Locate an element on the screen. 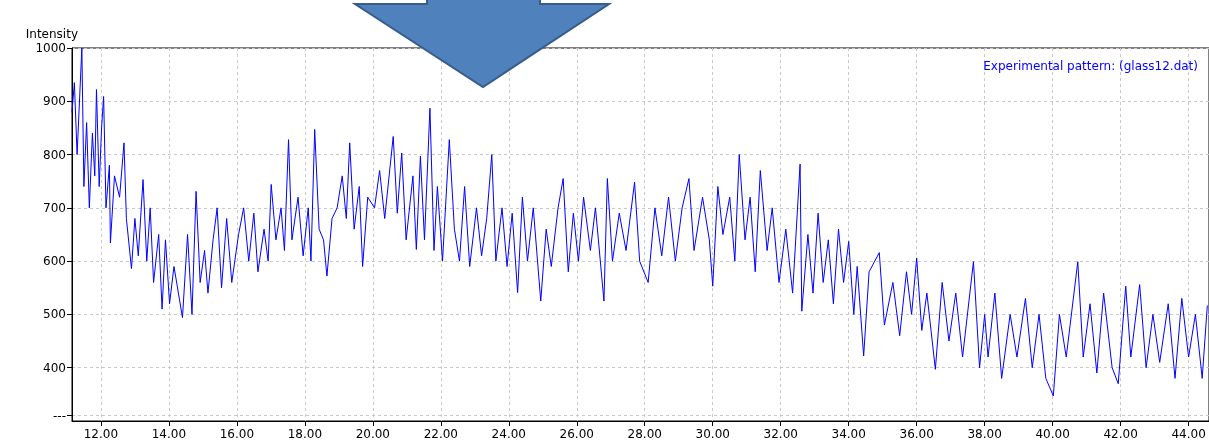  x-tick-label: 38.00 is located at coordinates (984, 434).